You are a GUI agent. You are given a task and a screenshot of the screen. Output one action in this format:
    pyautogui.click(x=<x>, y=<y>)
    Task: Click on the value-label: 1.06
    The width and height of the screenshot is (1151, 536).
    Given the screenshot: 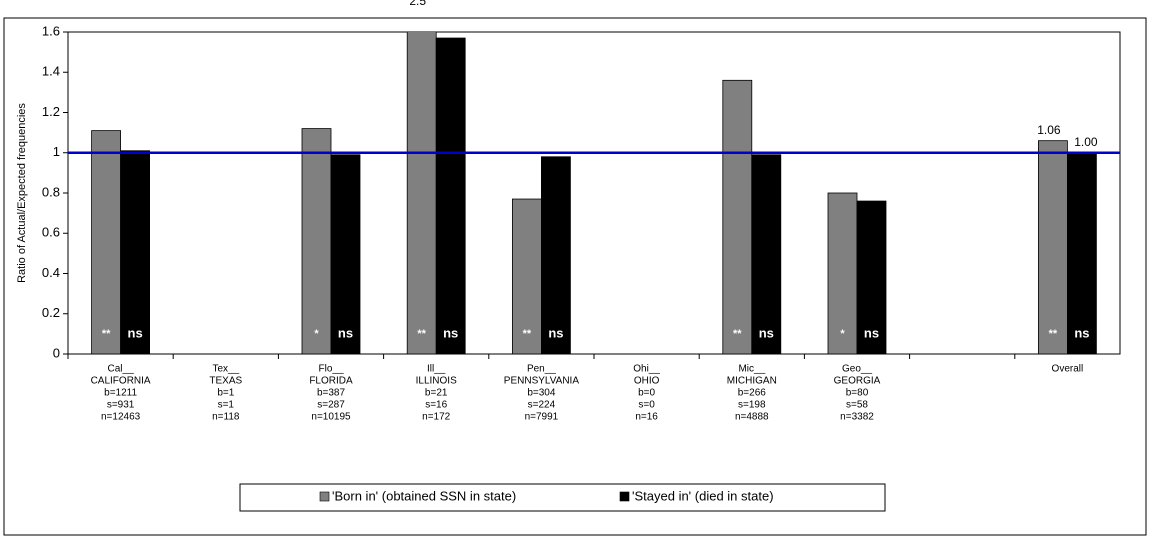 What is the action you would take?
    pyautogui.click(x=1049, y=130)
    